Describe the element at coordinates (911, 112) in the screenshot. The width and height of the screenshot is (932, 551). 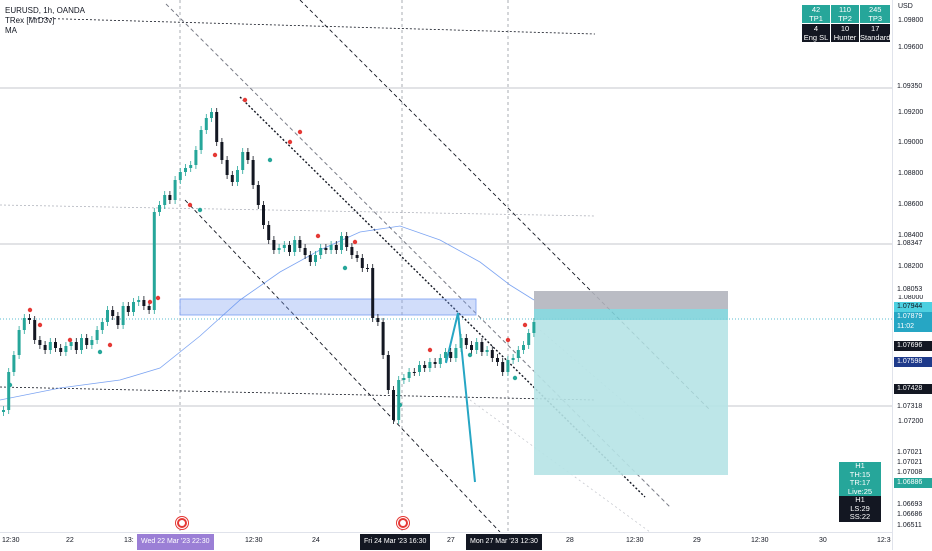
I see `price-tick: 1.09200` at that location.